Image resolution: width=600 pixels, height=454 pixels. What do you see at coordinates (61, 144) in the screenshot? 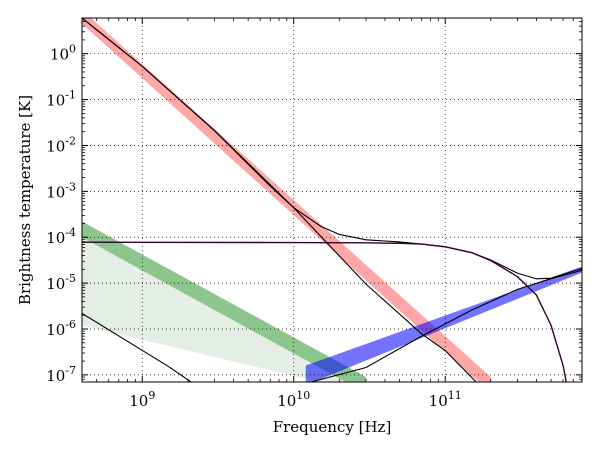
I see `y-tick-label-2: 10⁻²` at bounding box center [61, 144].